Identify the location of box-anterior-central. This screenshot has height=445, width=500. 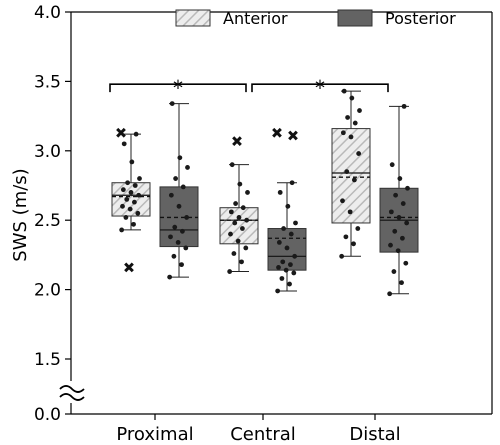
(239, 205).